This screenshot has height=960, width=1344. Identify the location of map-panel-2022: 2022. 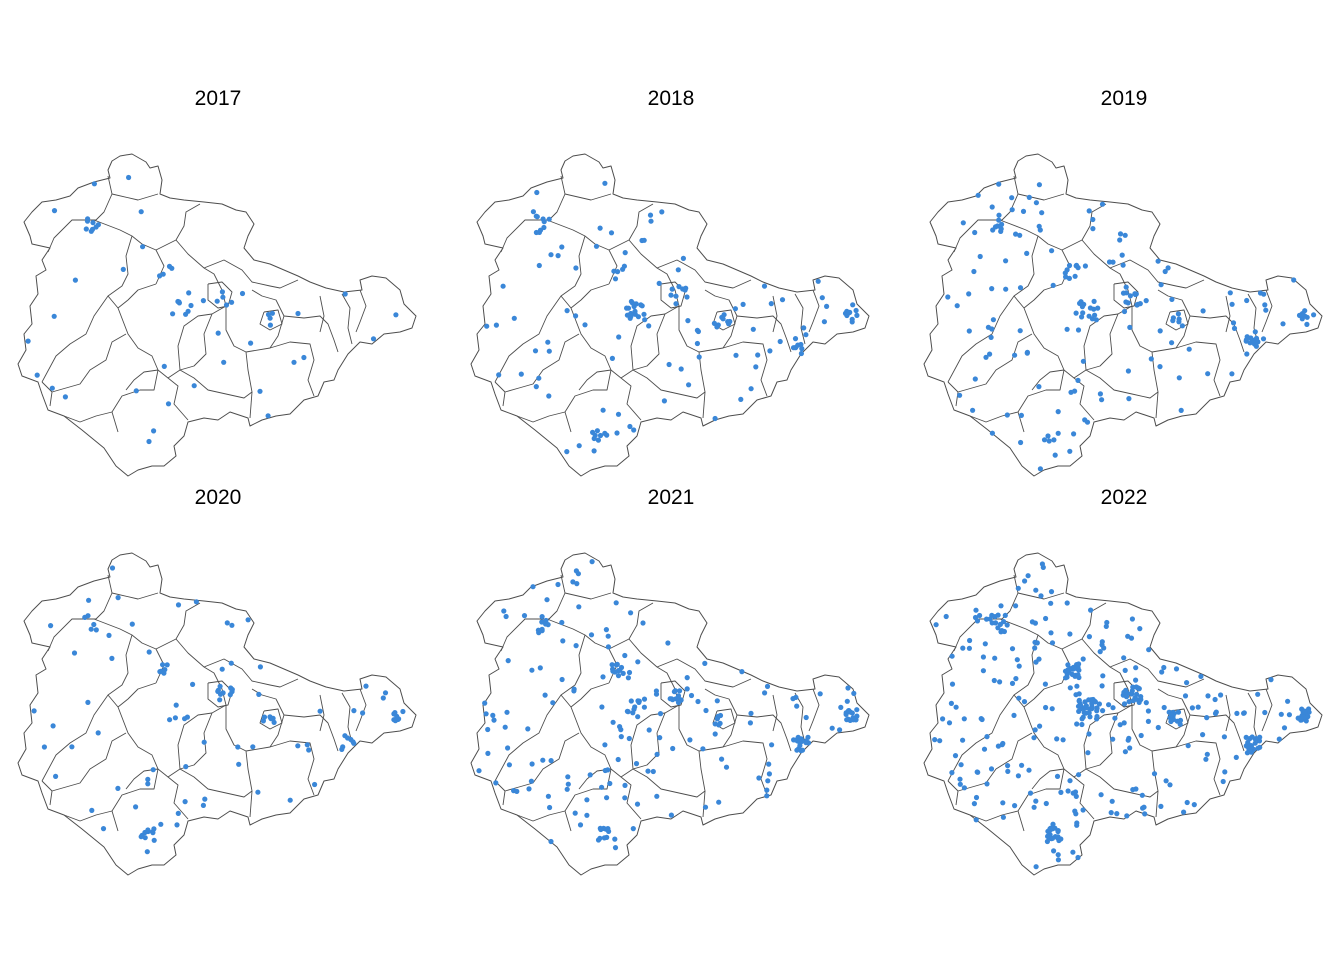
(1124, 680).